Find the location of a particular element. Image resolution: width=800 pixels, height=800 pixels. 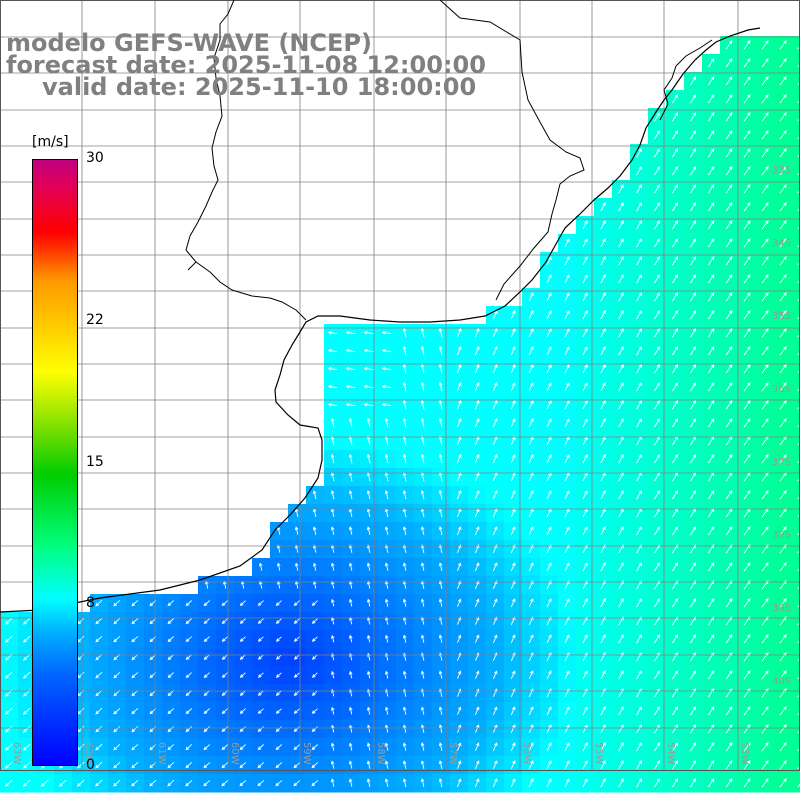

latitude-label: 40S is located at coordinates (781, 681).